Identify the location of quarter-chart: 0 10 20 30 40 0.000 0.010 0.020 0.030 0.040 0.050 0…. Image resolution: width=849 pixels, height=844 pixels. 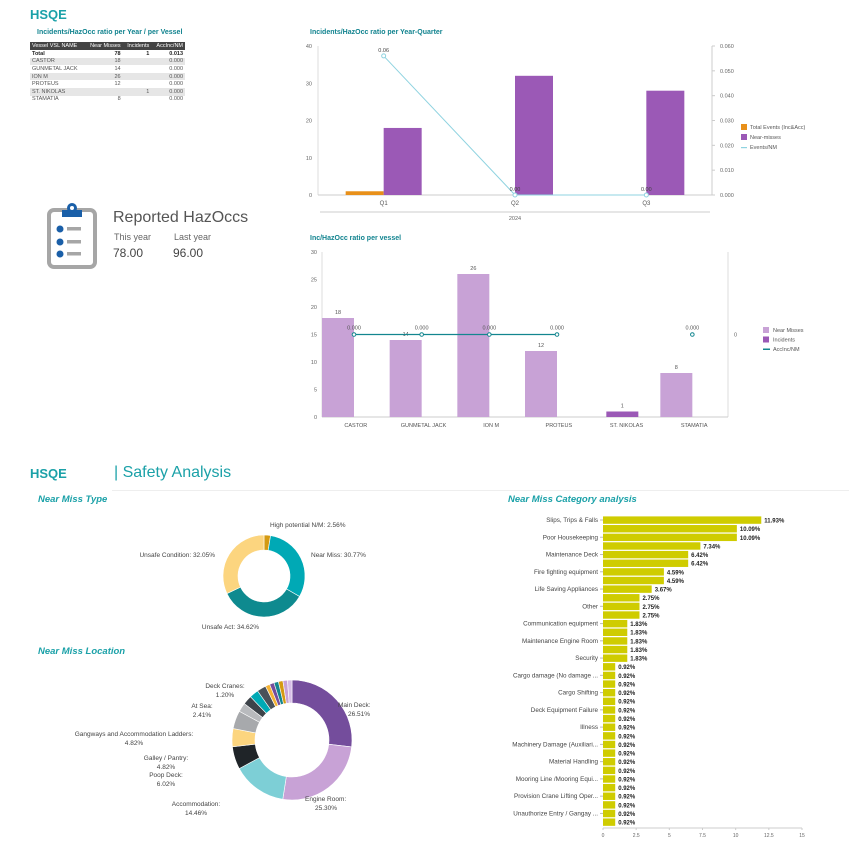
(556, 133).